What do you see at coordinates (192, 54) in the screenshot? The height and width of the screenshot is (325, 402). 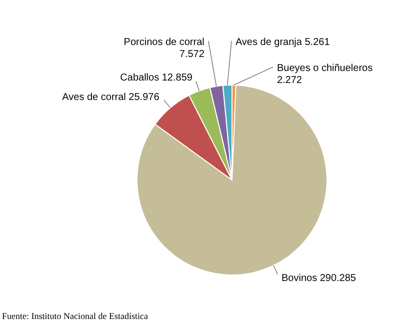 I see `data-label: 7.572` at bounding box center [192, 54].